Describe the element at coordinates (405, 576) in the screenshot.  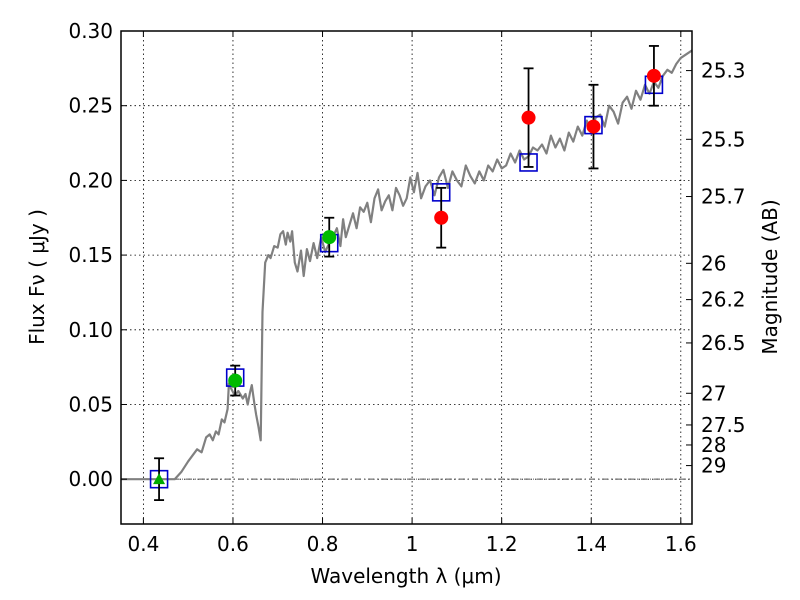
I see `x-axis-title: Wavelength λ (μm)` at that location.